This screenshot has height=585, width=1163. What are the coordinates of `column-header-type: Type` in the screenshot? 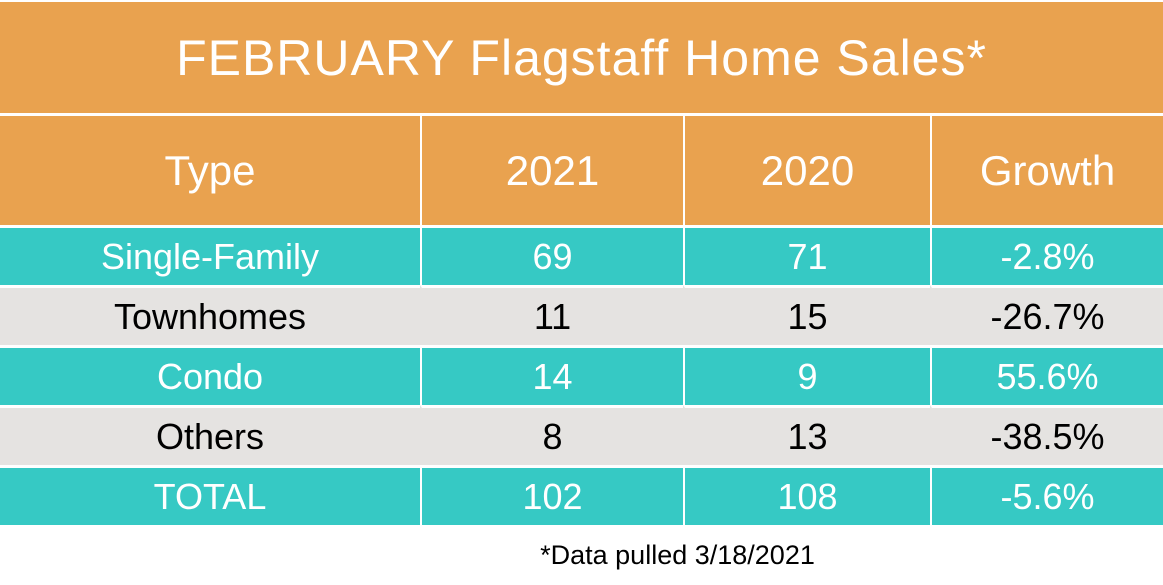 It's located at (210, 169).